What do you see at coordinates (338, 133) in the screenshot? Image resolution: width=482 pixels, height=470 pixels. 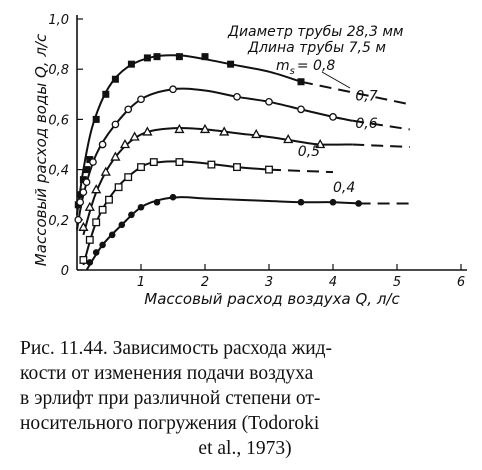 I see `series-labels: 0,7 0,6 0,5 0,4` at bounding box center [338, 133].